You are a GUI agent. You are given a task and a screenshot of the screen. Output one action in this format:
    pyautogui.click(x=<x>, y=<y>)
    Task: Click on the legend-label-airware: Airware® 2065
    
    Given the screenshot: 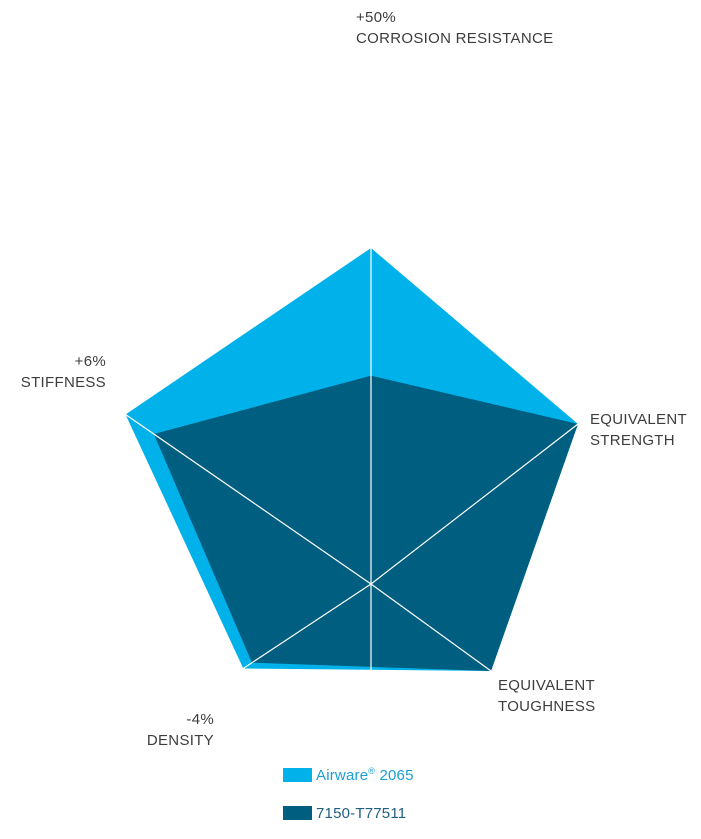 What is the action you would take?
    pyautogui.click(x=365, y=775)
    